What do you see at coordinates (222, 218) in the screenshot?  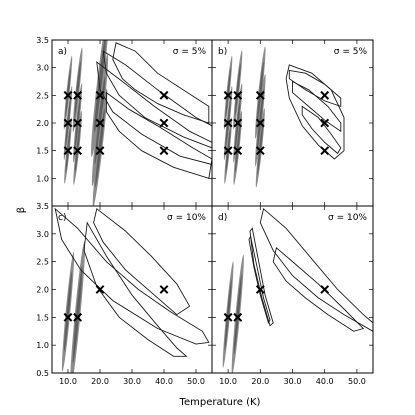 I see `panel-label: d)` at bounding box center [222, 218].